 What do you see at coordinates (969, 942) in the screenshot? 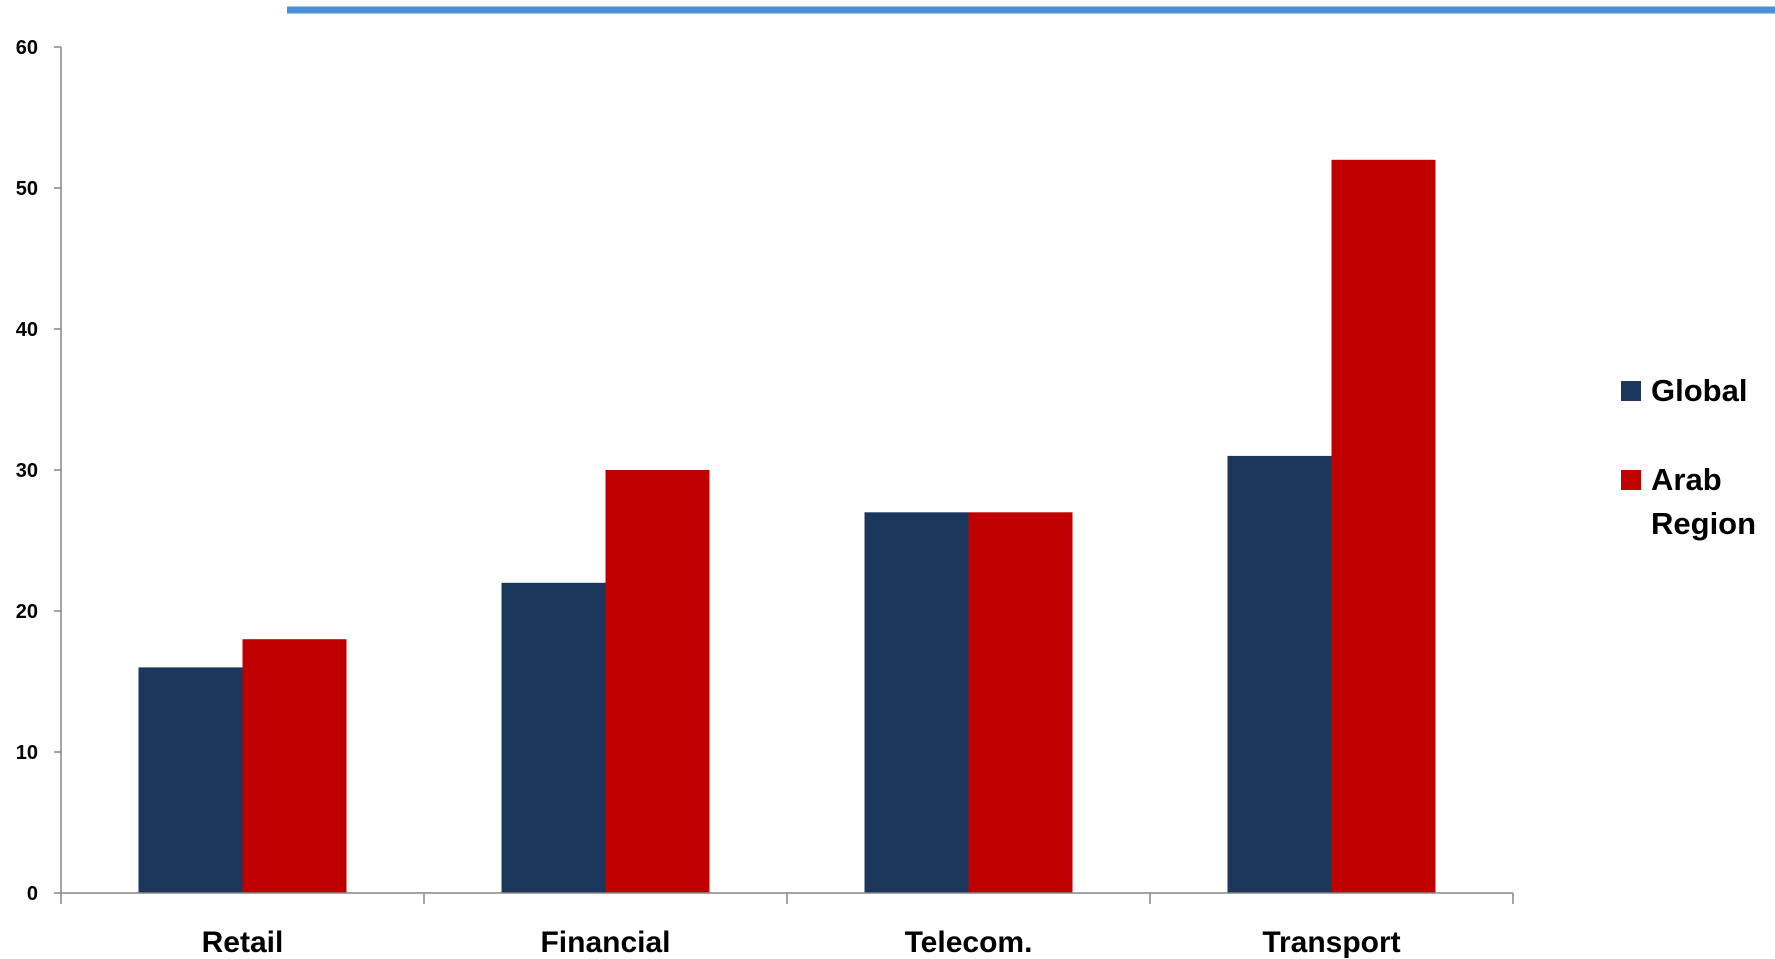
I see `x-category-label: Telecom.` at bounding box center [969, 942].